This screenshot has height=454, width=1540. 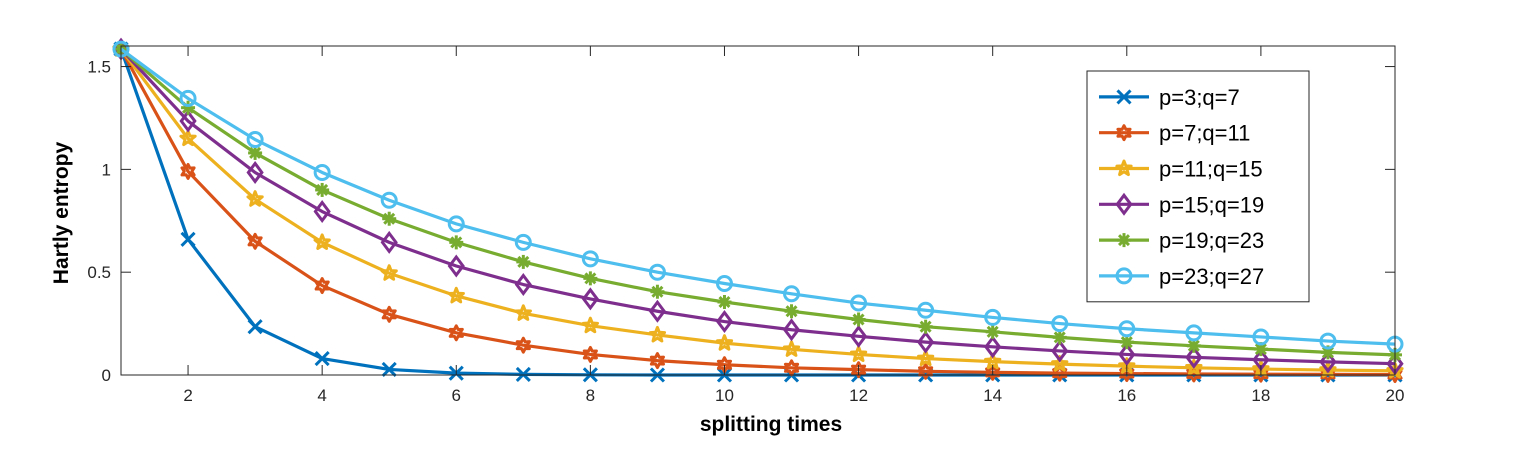 I want to click on legend-box, so click(x=1198, y=186).